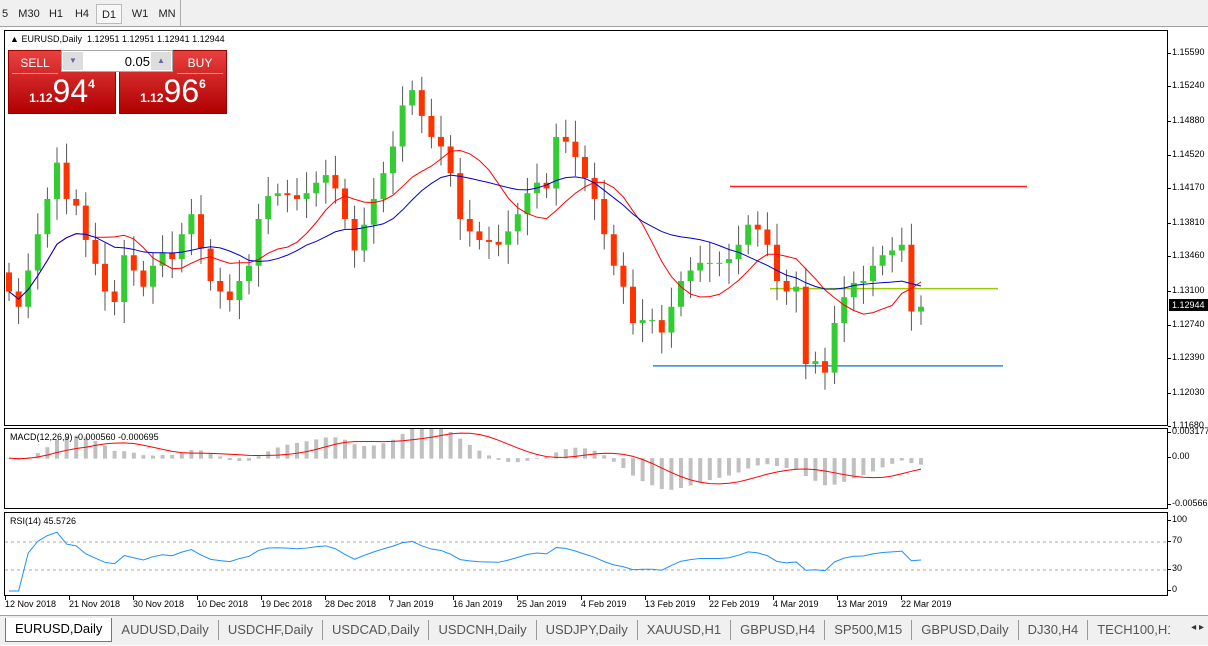 This screenshot has width=1208, height=646. I want to click on tab-gbpusd-h4: GBPUSD,H4, so click(778, 630).